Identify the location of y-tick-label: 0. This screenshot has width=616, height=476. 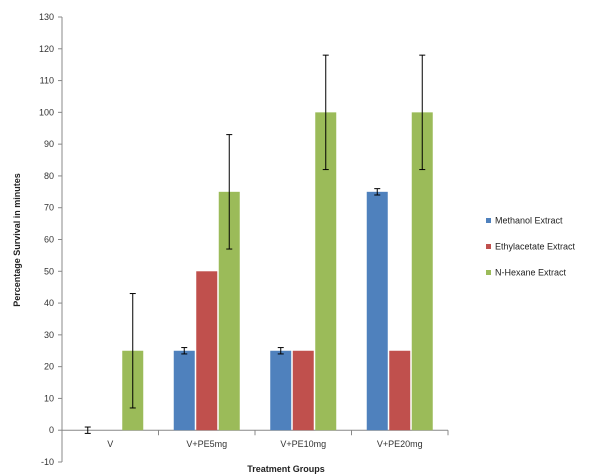
(51, 430).